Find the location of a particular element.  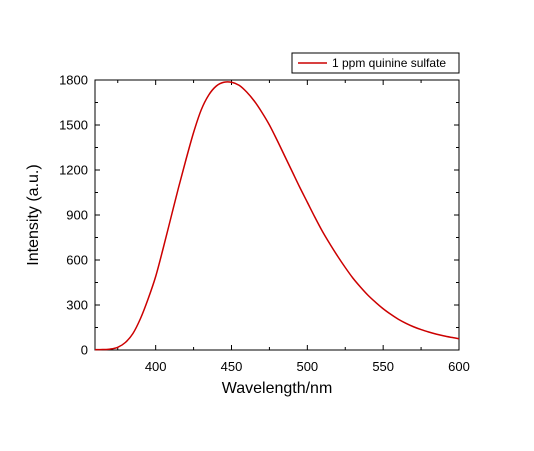

x-tick-label: 500 is located at coordinates (307, 366).